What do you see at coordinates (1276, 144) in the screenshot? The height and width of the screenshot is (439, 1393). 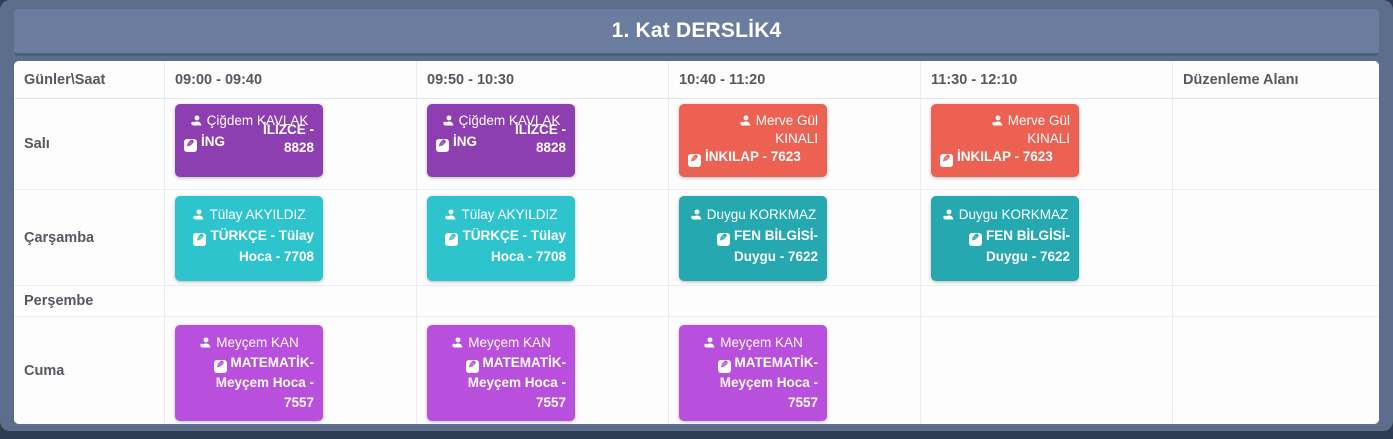 I see `timetable-cell-sali-edit-area` at bounding box center [1276, 144].